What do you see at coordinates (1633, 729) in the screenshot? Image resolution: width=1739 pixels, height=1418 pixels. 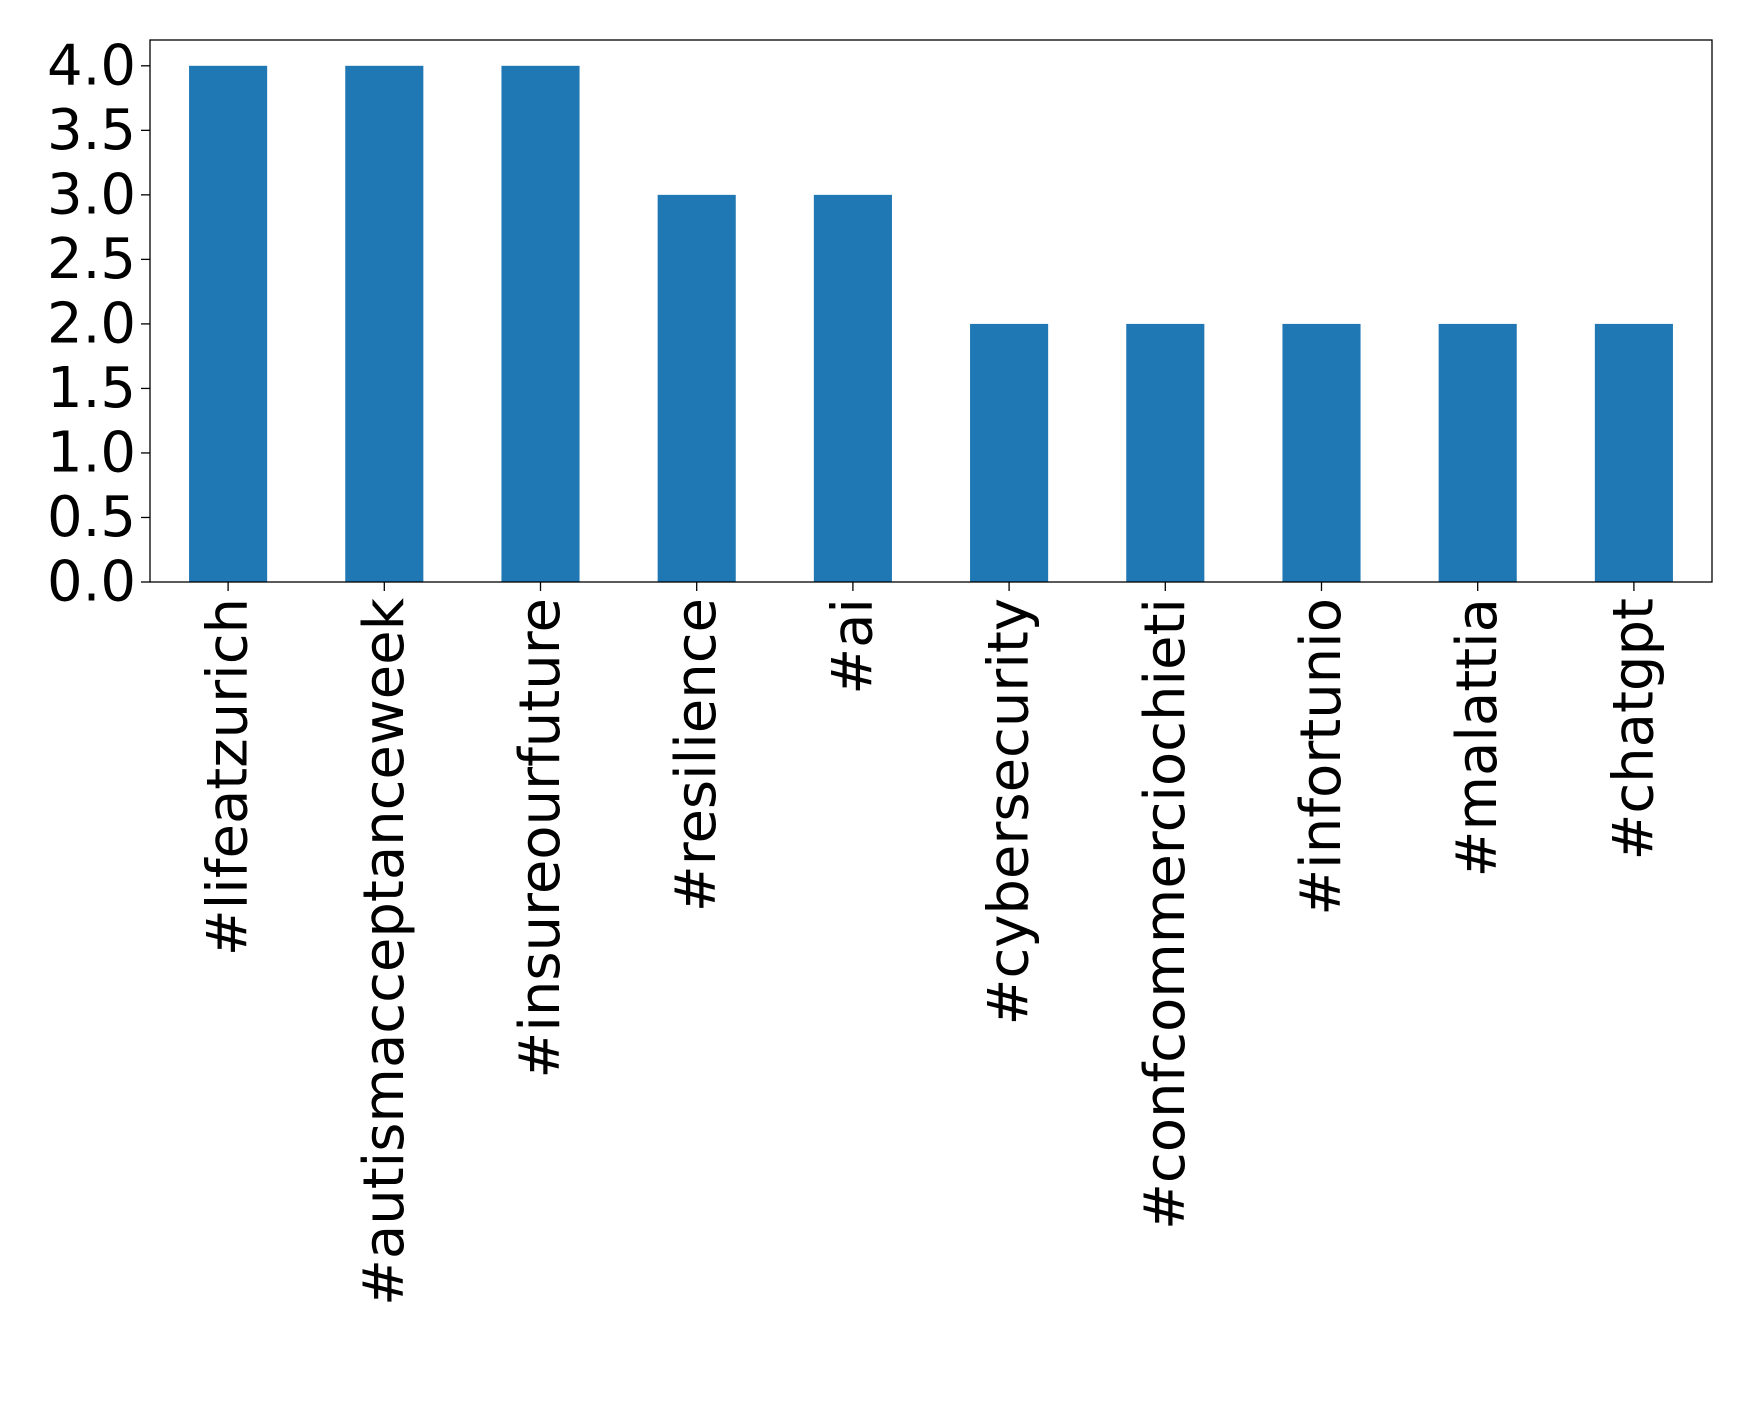 I see `x-tick-label-chatgpt: #chatgpt` at bounding box center [1633, 729].